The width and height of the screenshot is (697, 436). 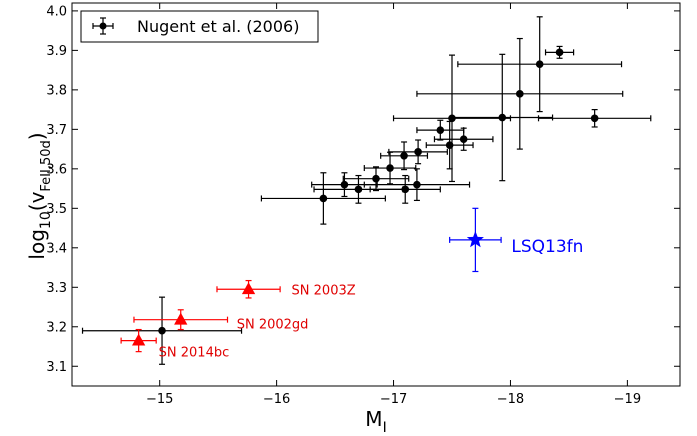 What do you see at coordinates (56, 367) in the screenshot?
I see `y-tick-label: 3.1` at bounding box center [56, 367].